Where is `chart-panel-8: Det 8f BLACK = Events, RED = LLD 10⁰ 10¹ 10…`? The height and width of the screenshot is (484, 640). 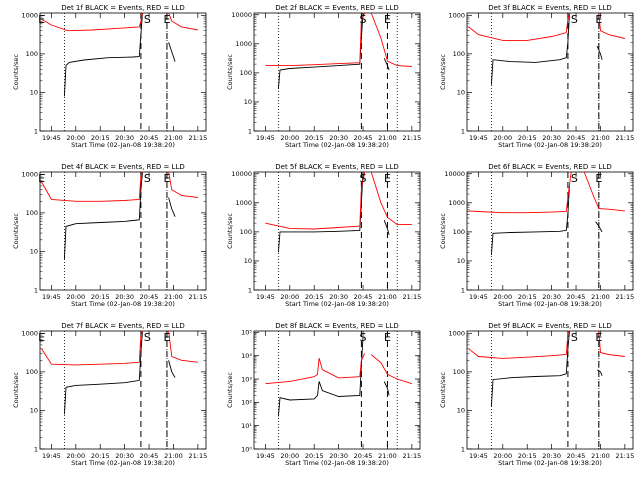 chart-panel-8: Det 8f BLACK = Events, RED = LLD 10⁰ 10¹ 10… is located at coordinates (323, 394).